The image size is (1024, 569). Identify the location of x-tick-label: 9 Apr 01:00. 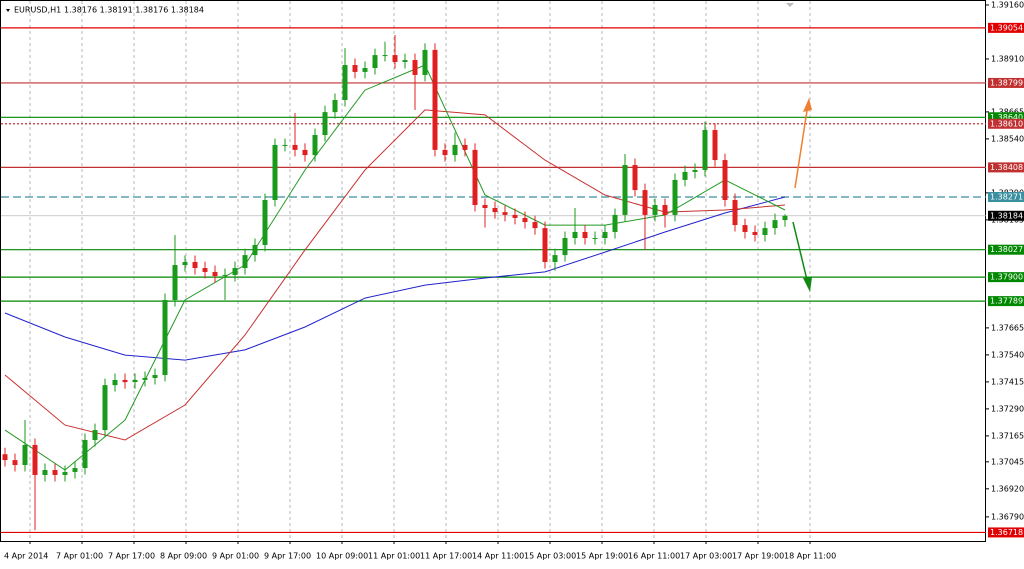
(235, 556).